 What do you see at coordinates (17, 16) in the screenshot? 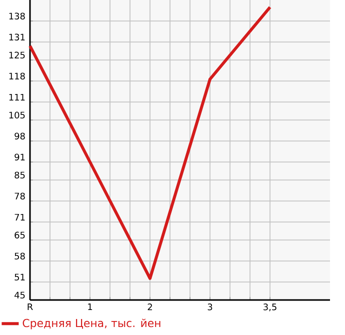
I see `y-tick-label: 138` at bounding box center [17, 16].